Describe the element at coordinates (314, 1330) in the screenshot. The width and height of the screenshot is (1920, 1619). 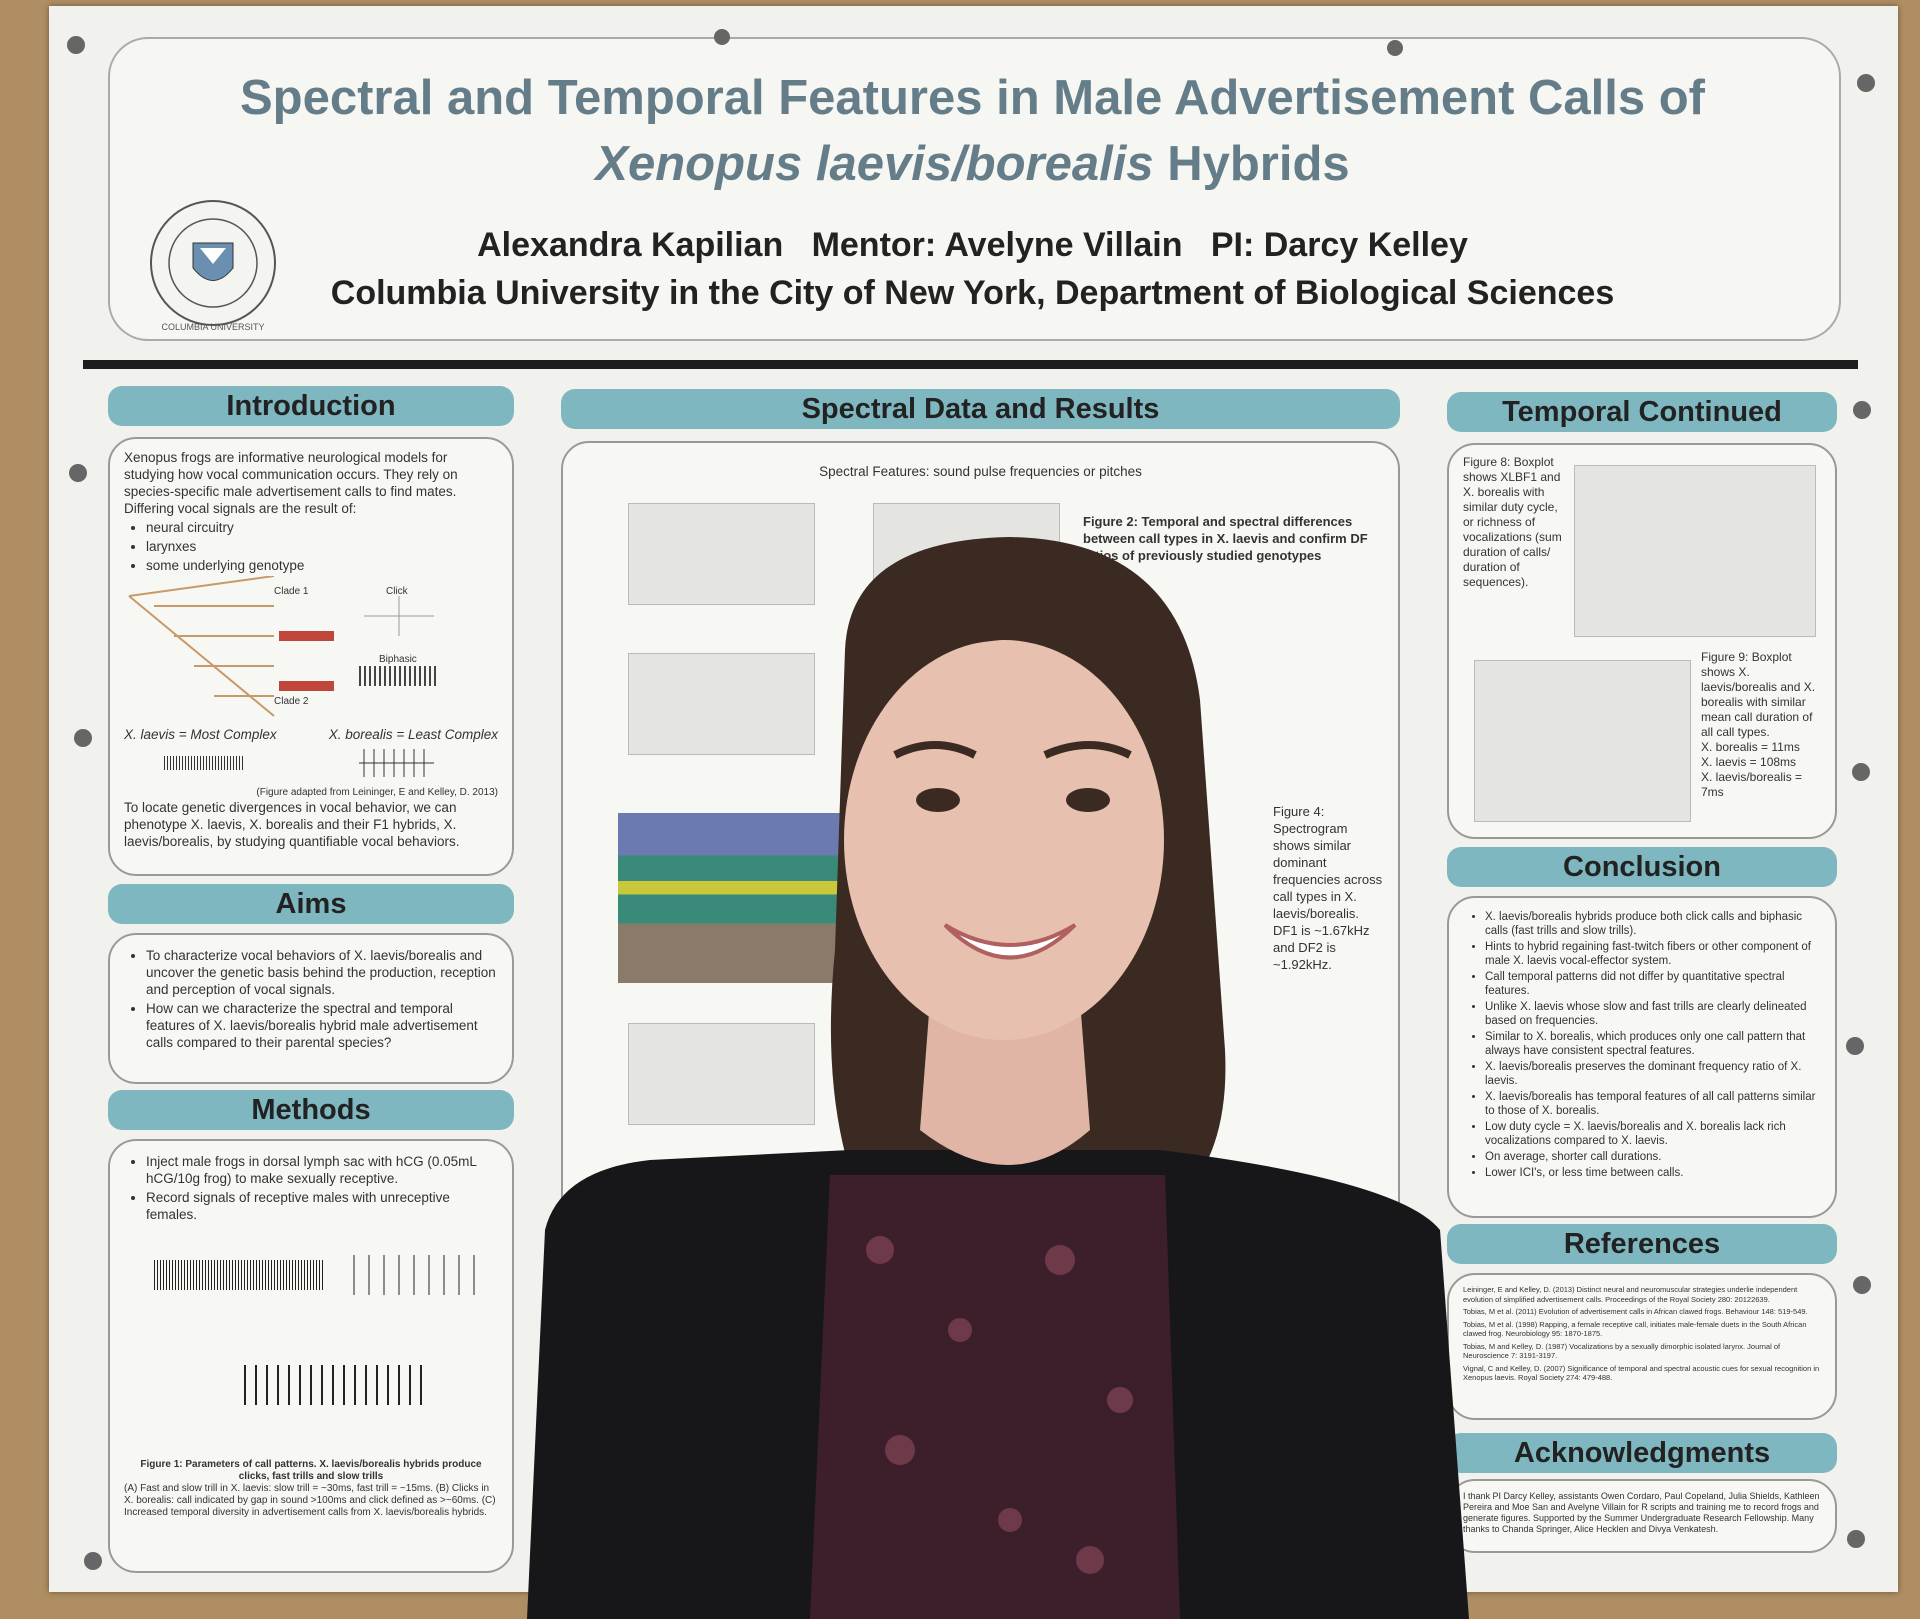
I see `method-figure` at that location.